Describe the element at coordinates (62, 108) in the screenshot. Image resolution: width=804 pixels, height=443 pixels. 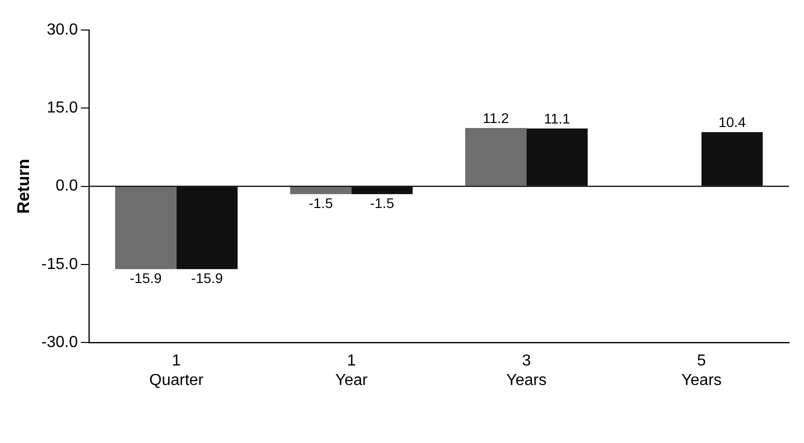
I see `y-tick-label: 15.0` at that location.